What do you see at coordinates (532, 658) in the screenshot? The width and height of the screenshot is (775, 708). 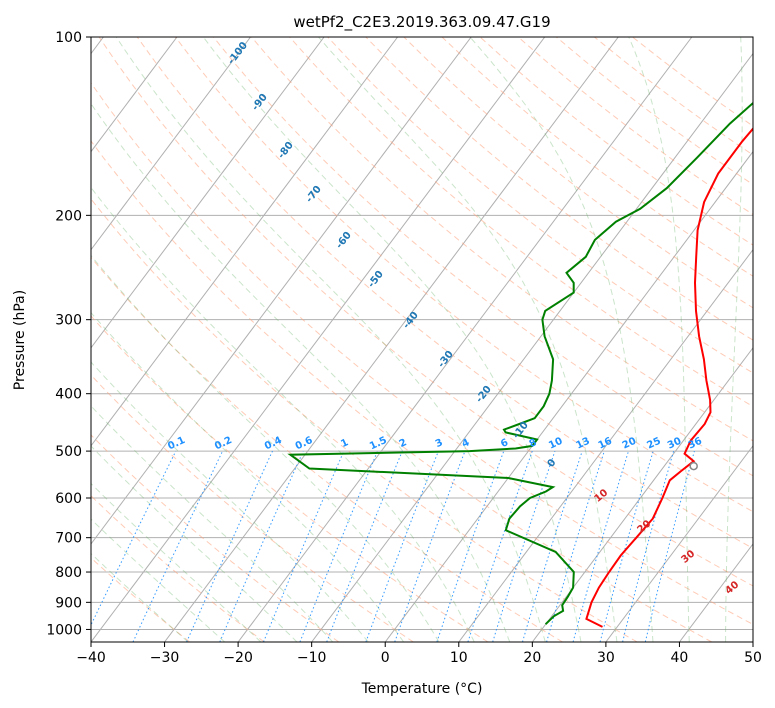 I see `x-tick-label: 20` at bounding box center [532, 658].